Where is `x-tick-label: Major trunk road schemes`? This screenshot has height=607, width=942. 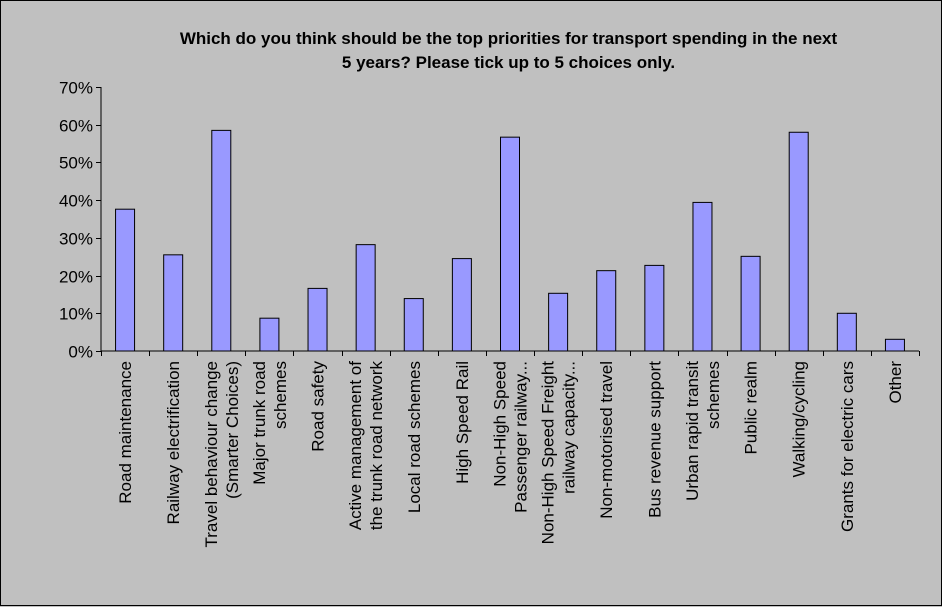
x-tick-label: Major trunk road schemes is located at coordinates (270, 423).